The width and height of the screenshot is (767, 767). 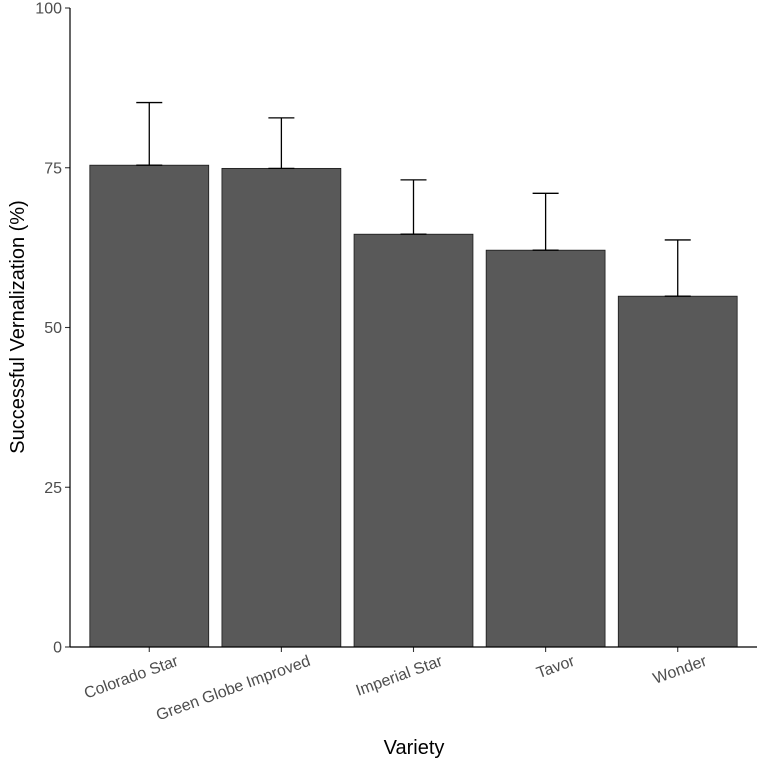 What do you see at coordinates (414, 748) in the screenshot?
I see `x-axis-title: Variety` at bounding box center [414, 748].